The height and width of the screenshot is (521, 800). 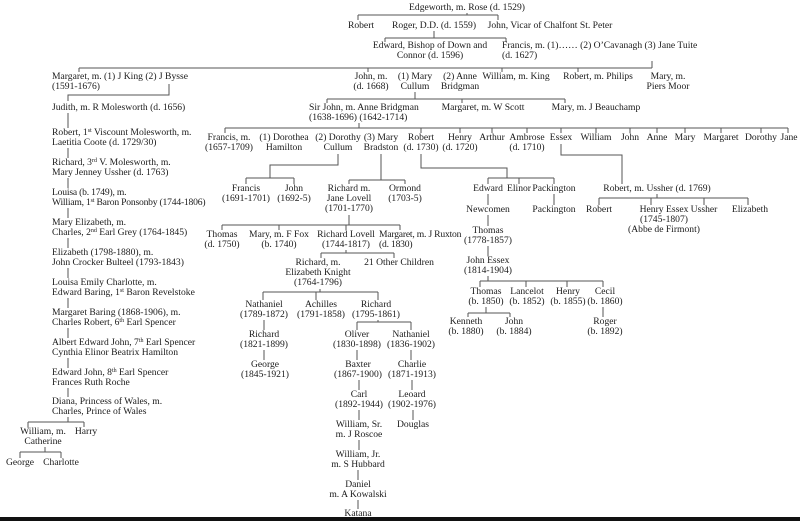 I want to click on person-line: Edward Baring, 1st Baron Revelstoke, so click(x=123, y=293).